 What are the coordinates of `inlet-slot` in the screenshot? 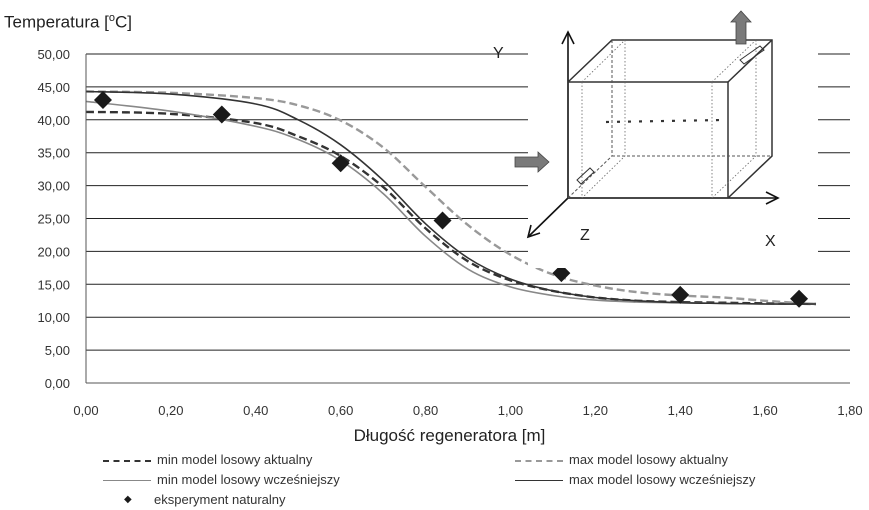 It's located at (585, 176).